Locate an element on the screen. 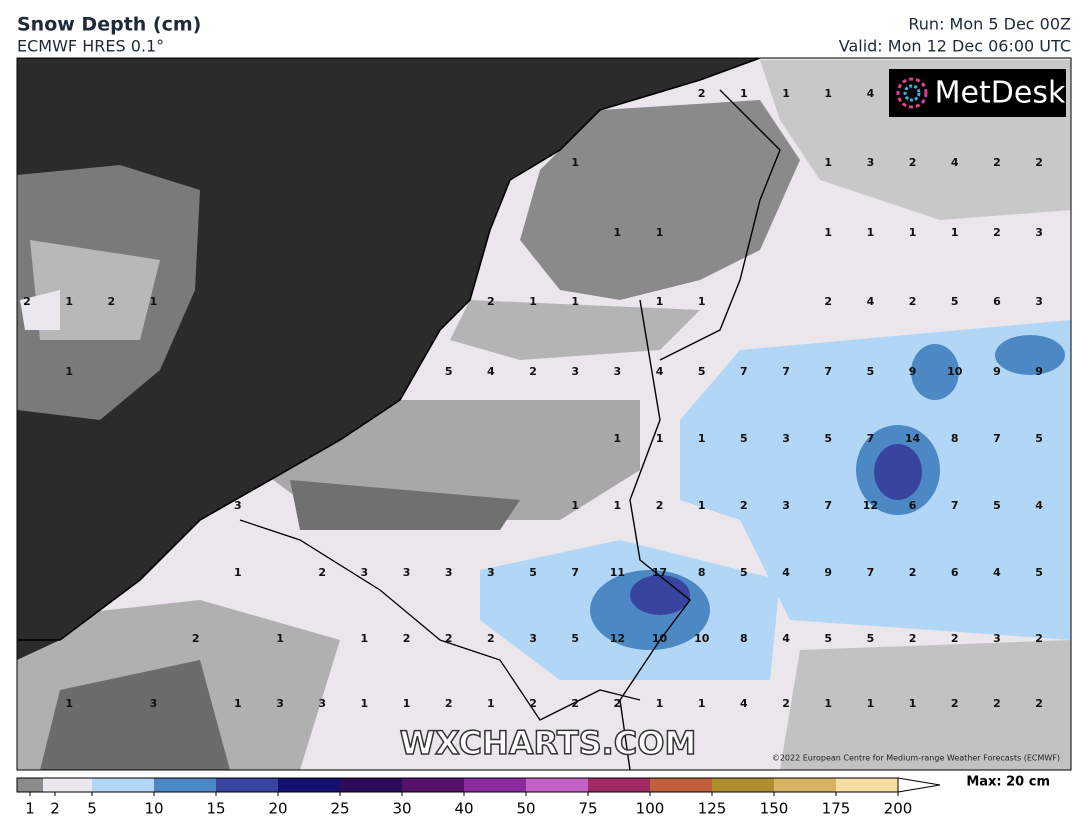 The width and height of the screenshot is (1088, 839). colorbar-tick-label: 5 is located at coordinates (92, 809).